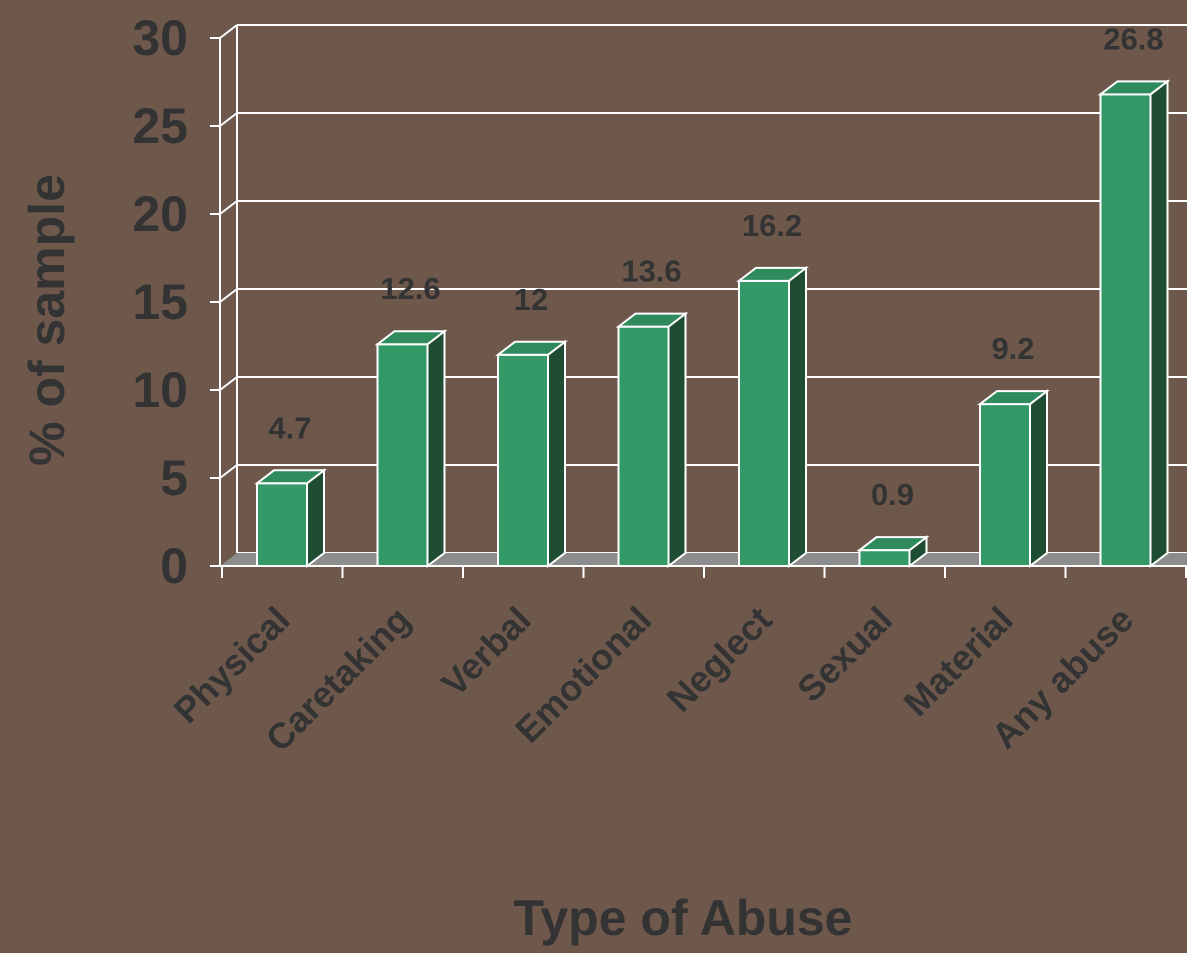  What do you see at coordinates (531, 299) in the screenshot?
I see `data-label: 12` at bounding box center [531, 299].